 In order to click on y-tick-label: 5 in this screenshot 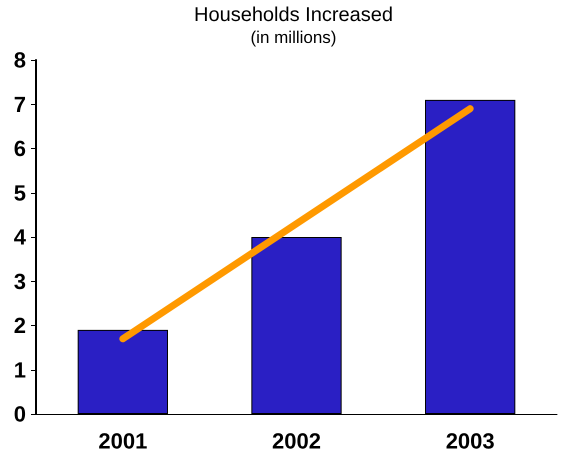, I will do `click(20, 193)`.